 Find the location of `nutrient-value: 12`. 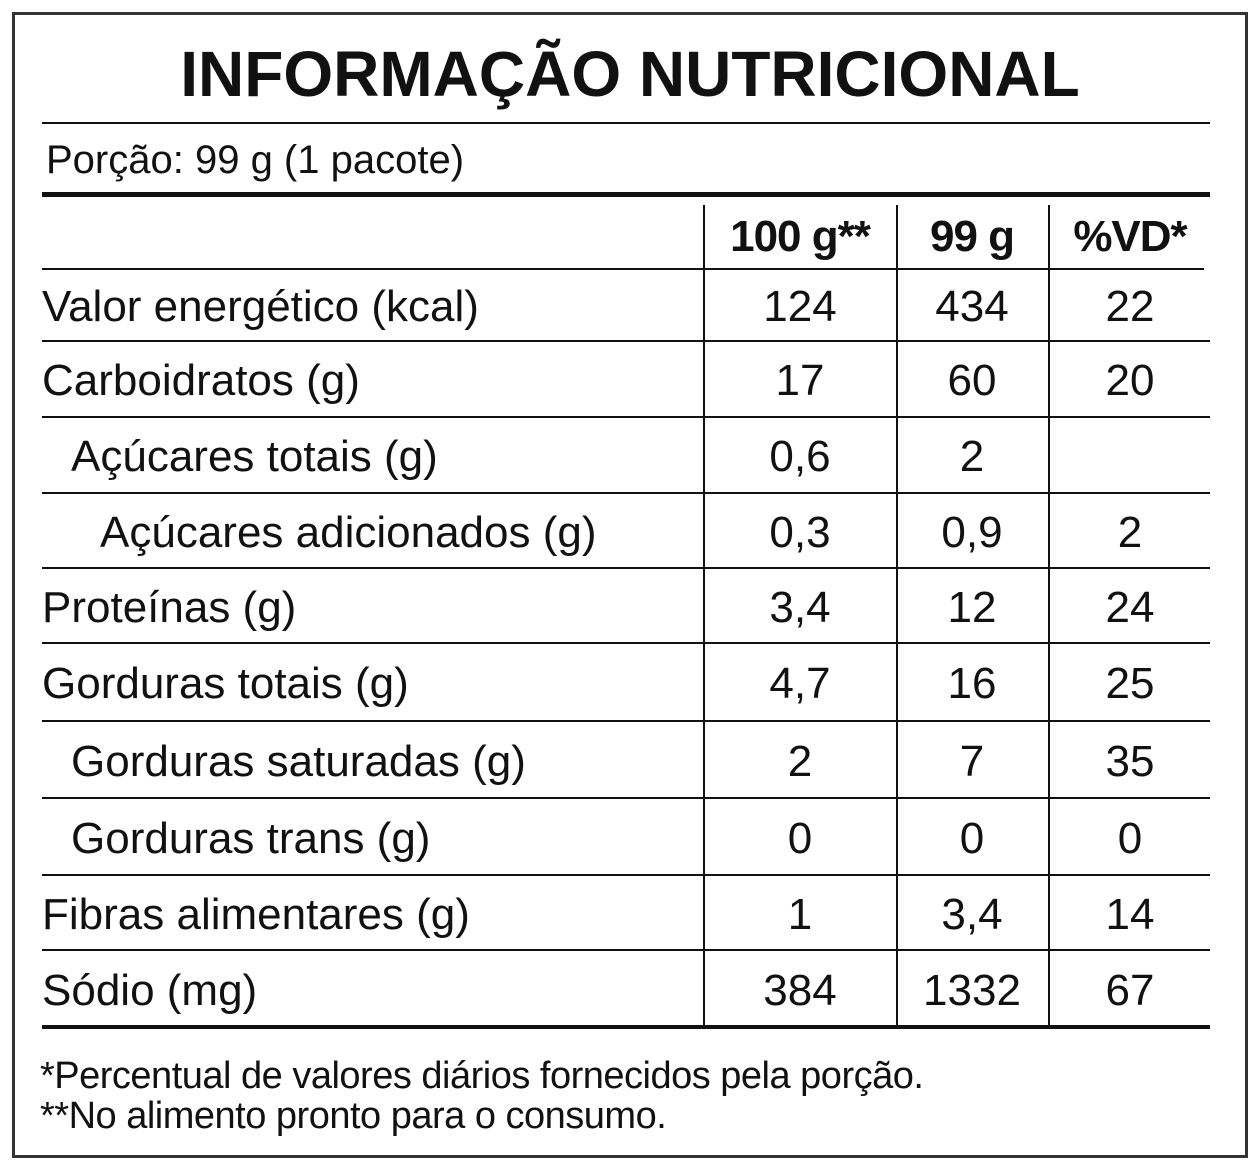

nutrient-value: 12 is located at coordinates (972, 607).